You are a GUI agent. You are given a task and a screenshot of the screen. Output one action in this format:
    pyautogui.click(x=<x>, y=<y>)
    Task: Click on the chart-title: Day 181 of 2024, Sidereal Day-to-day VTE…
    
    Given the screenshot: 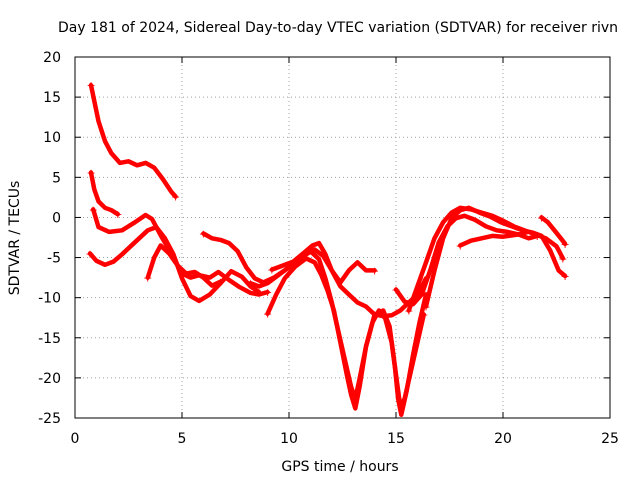 What is the action you would take?
    pyautogui.click(x=338, y=28)
    